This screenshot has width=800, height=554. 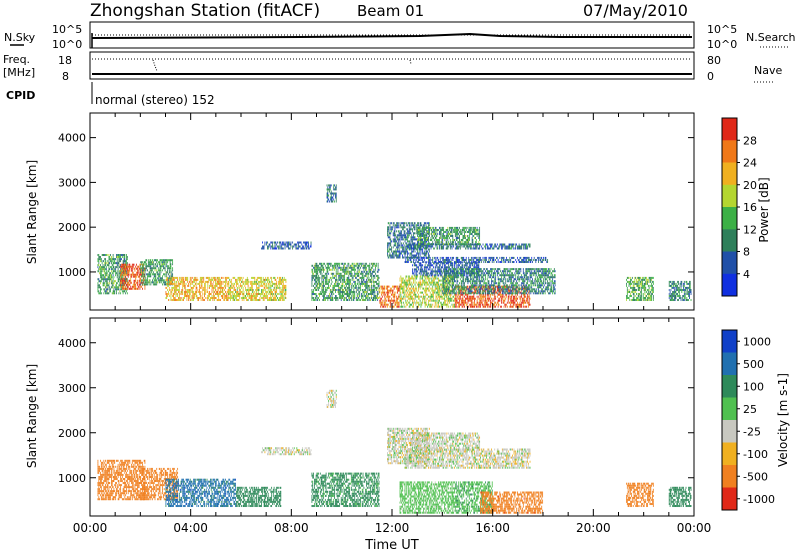 What do you see at coordinates (392, 65) in the screenshot?
I see `freq-panel` at bounding box center [392, 65].